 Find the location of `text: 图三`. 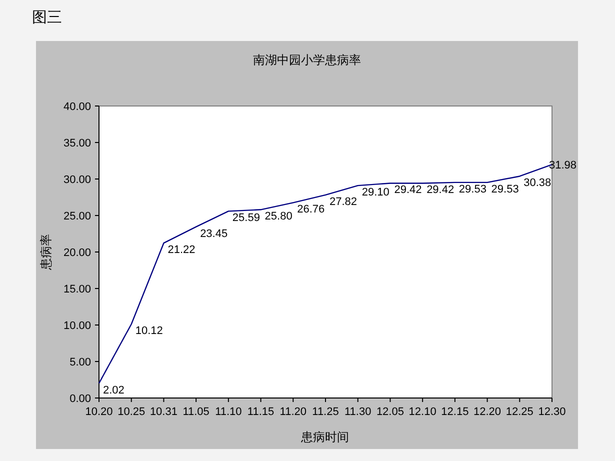

text: 图三 is located at coordinates (47, 17).